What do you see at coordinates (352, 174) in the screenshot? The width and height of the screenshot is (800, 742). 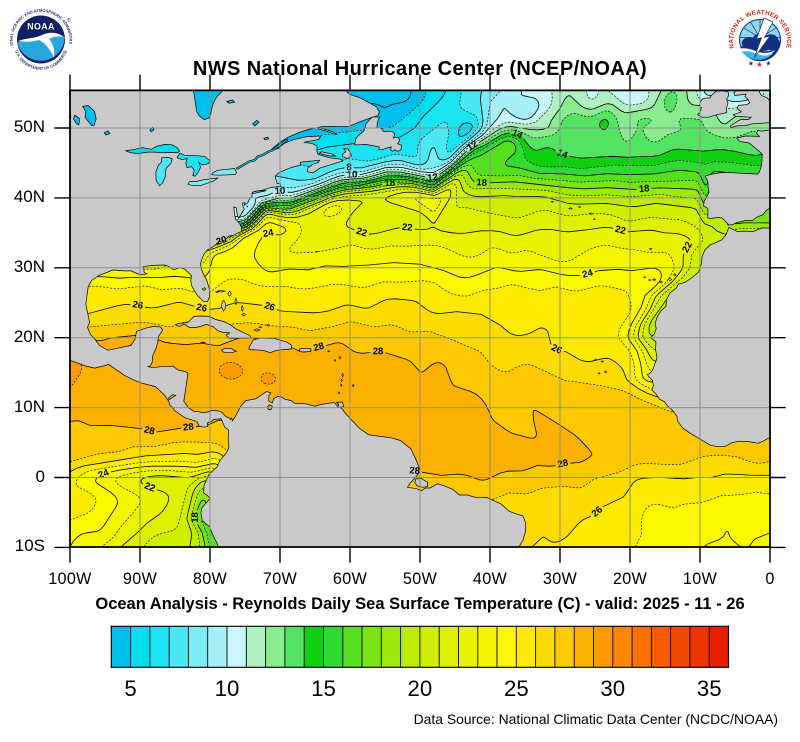 I see `svg-text: 10` at bounding box center [352, 174].